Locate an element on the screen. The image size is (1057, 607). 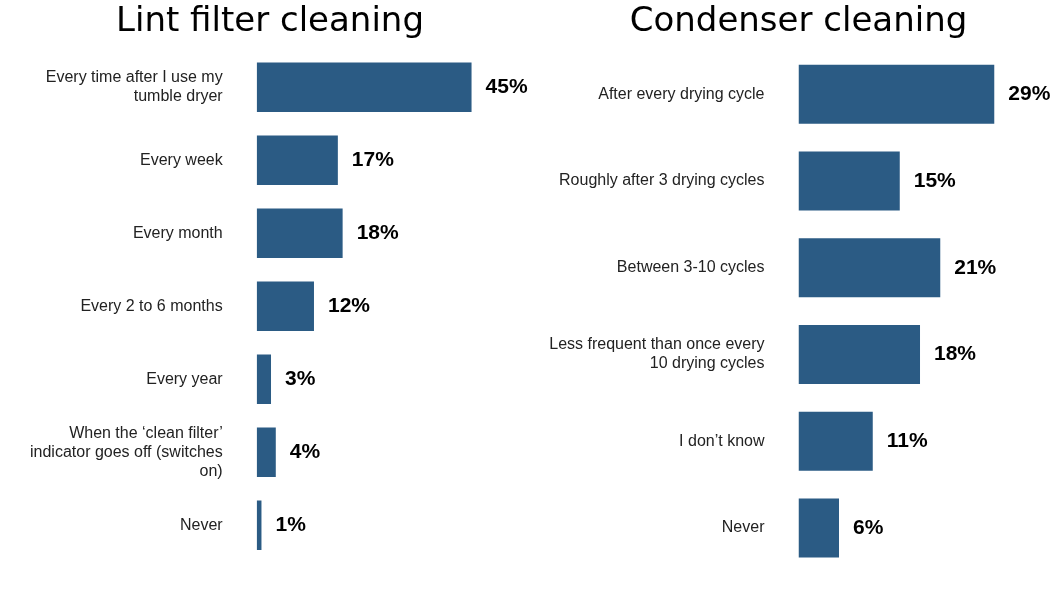
y-tick-label: When the ‘clean filter’ indicator goes off (switches on) is located at coordinates (126, 451).